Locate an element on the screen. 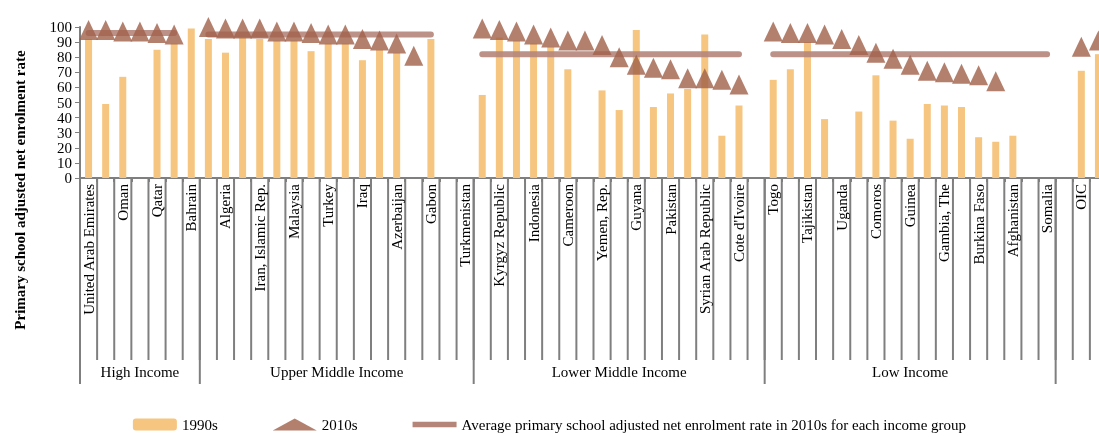 The height and width of the screenshot is (437, 1099). x-tick-label: Gabon is located at coordinates (430, 203).